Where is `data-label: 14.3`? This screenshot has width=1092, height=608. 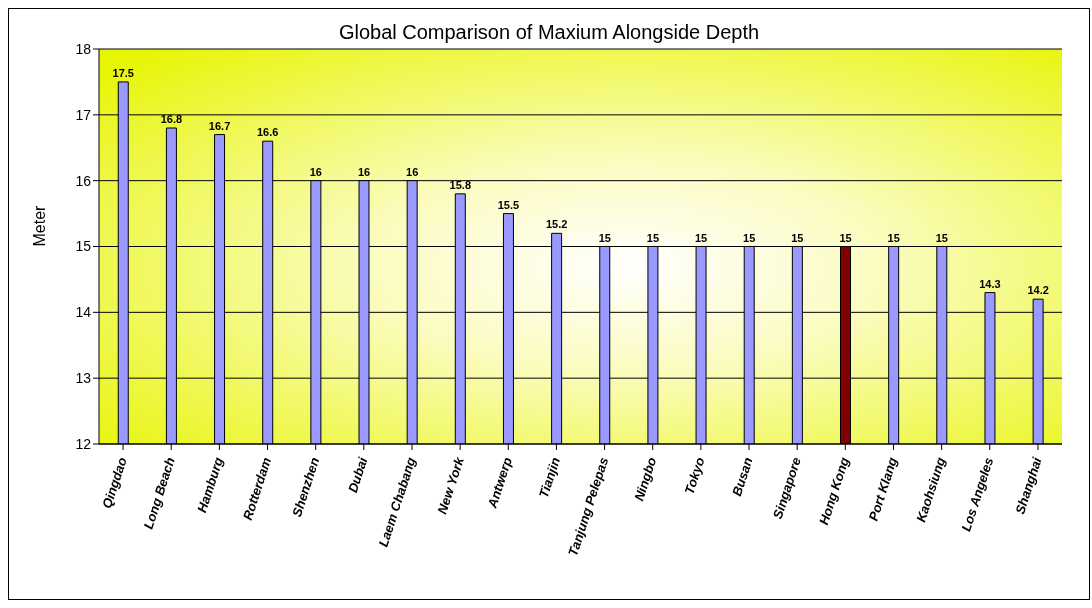 data-label: 14.3 is located at coordinates (990, 283).